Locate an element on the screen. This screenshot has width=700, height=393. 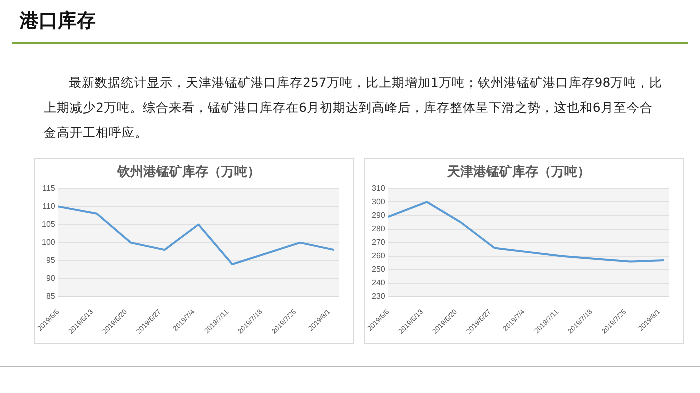
y-tick-label: 250 is located at coordinates (379, 269).